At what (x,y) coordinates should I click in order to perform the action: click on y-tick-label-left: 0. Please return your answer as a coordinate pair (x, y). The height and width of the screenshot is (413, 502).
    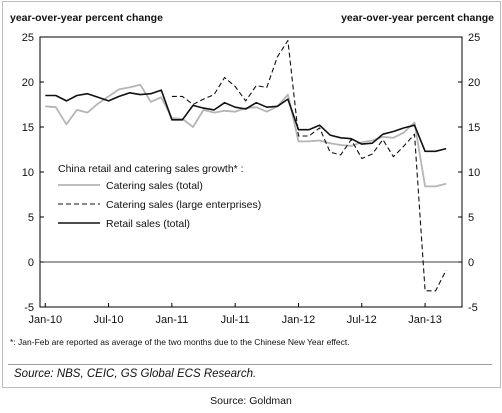
    Looking at the image, I should click on (31, 263).